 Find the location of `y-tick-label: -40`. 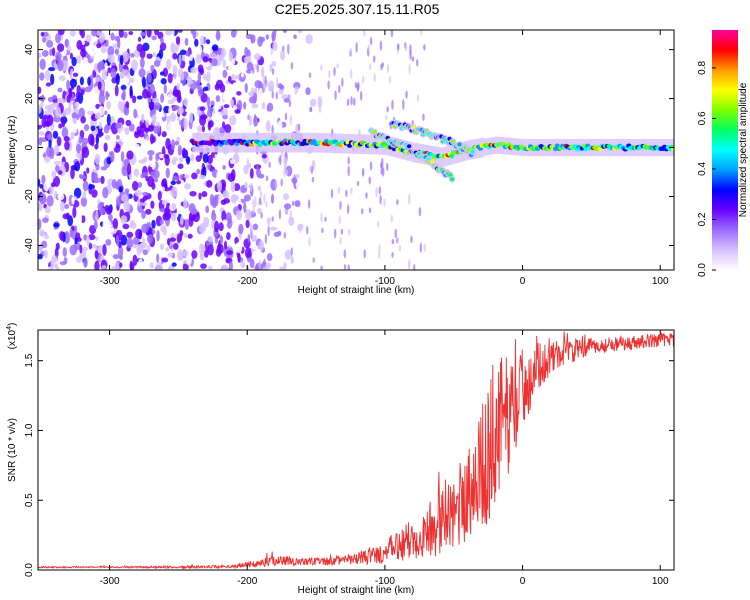

y-tick-label: -40 is located at coordinates (29, 245).